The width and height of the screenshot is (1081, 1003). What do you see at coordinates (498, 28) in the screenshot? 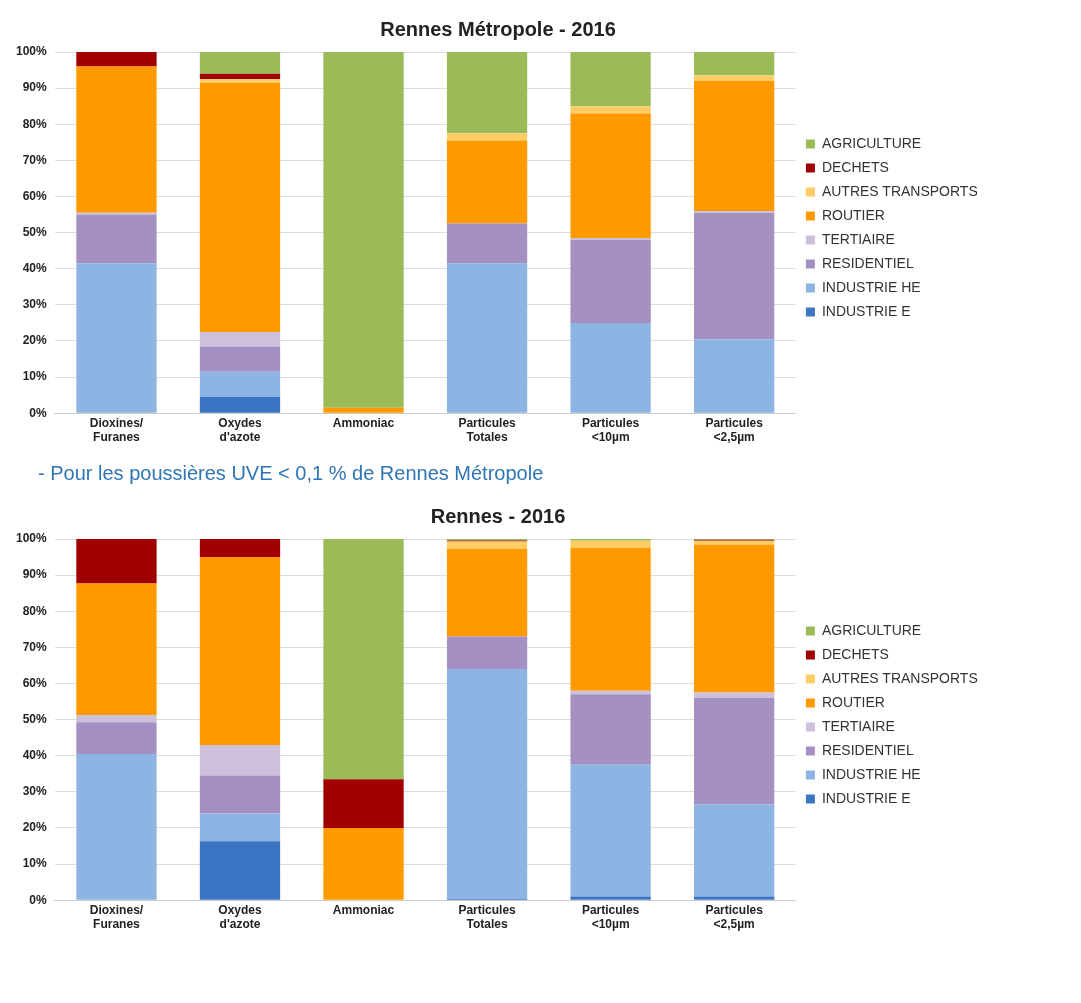
I see `chart-title: Rennes Métropole - 2016` at bounding box center [498, 28].